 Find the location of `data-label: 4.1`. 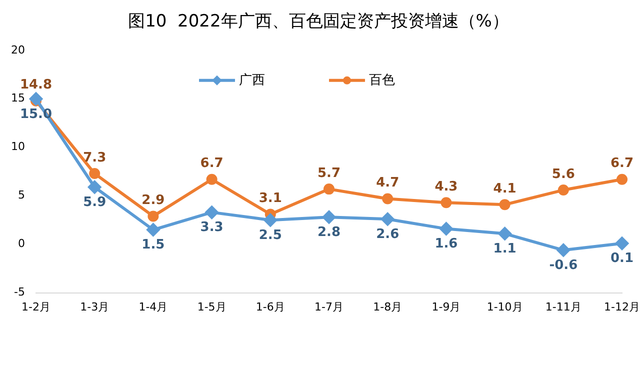

data-label: 4.1 is located at coordinates (504, 188).